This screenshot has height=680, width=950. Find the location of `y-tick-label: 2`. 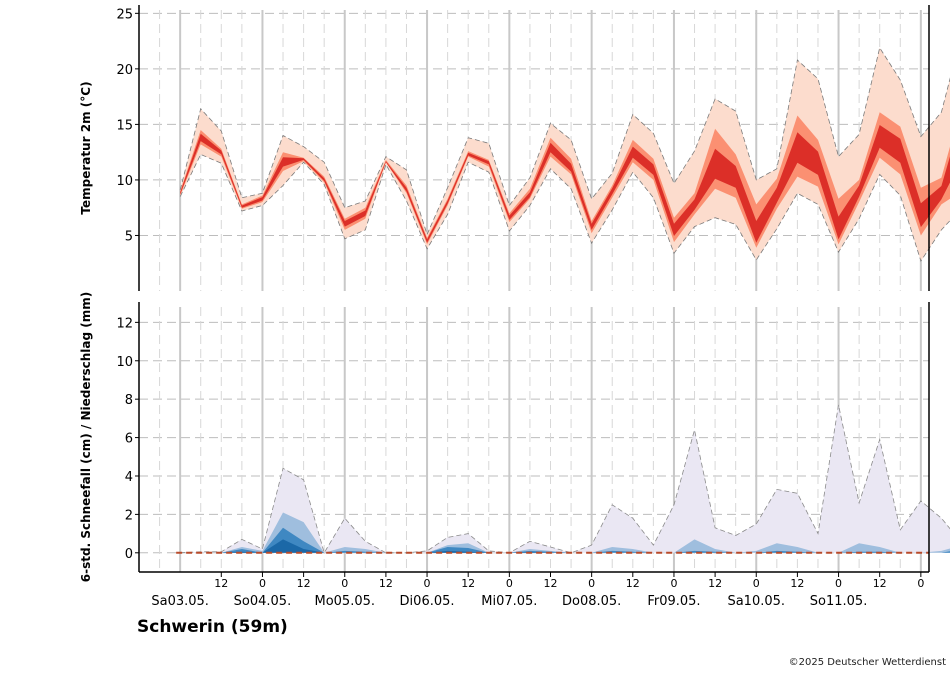

y-tick-label: 2 is located at coordinates (129, 515).